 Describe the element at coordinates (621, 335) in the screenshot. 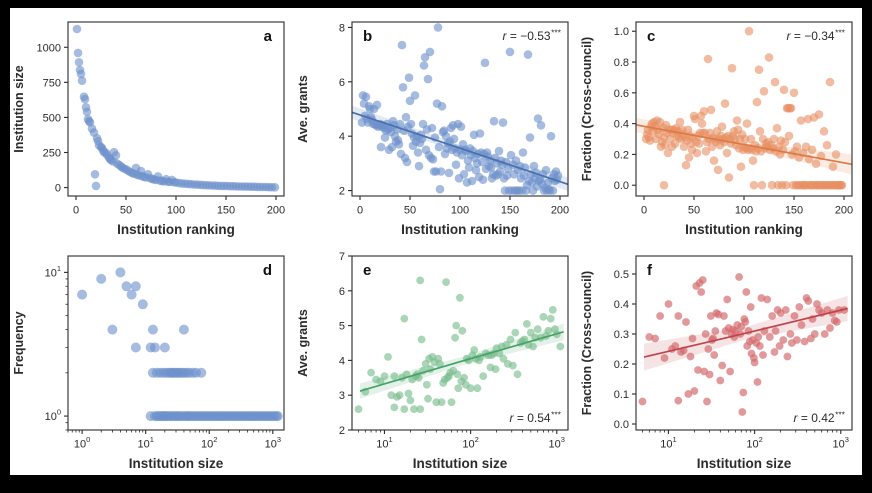

I see `svg-text: 0.3` at that location.